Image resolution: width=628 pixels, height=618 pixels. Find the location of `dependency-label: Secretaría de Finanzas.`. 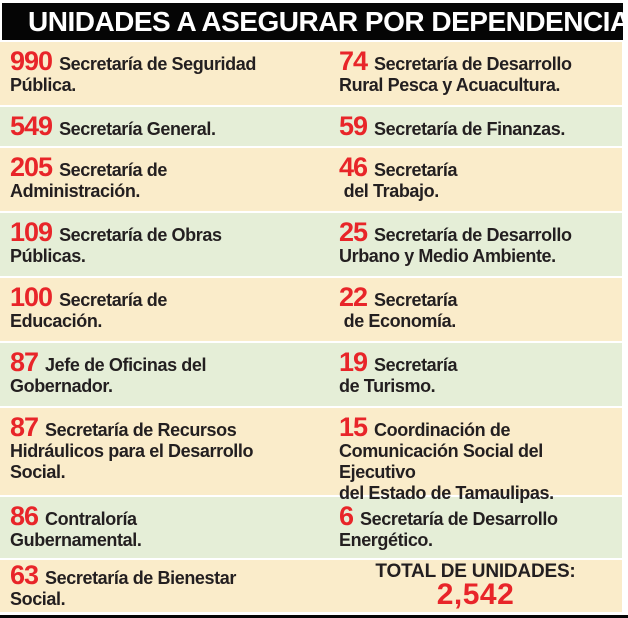

dependency-label: Secretaría de Finanzas. is located at coordinates (469, 129).